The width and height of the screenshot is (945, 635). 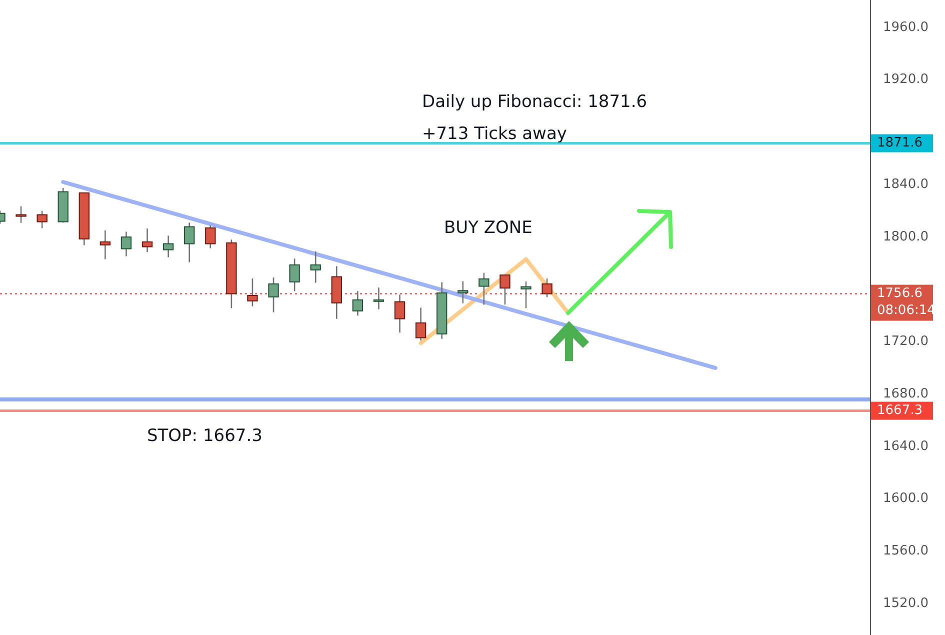 I want to click on annotation: +713 Ticks away, so click(x=494, y=134).